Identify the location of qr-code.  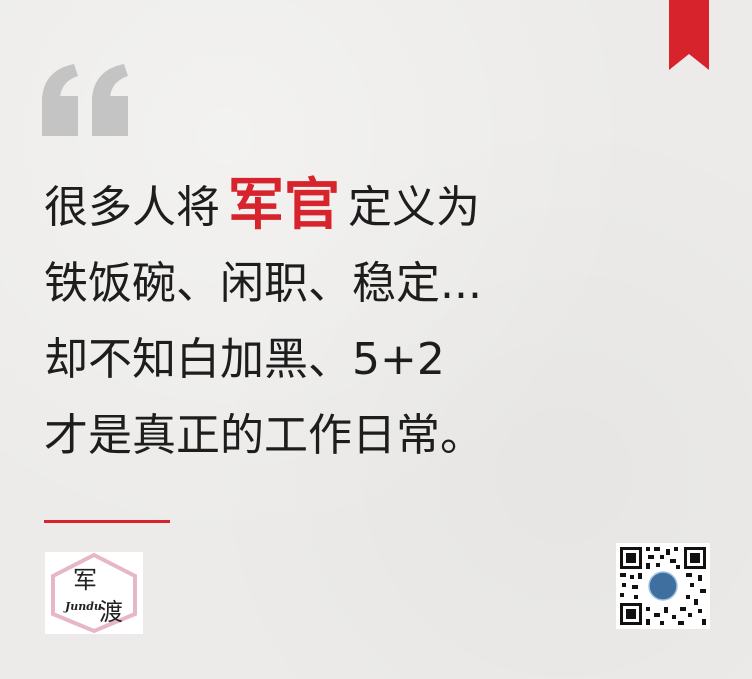
(663, 586).